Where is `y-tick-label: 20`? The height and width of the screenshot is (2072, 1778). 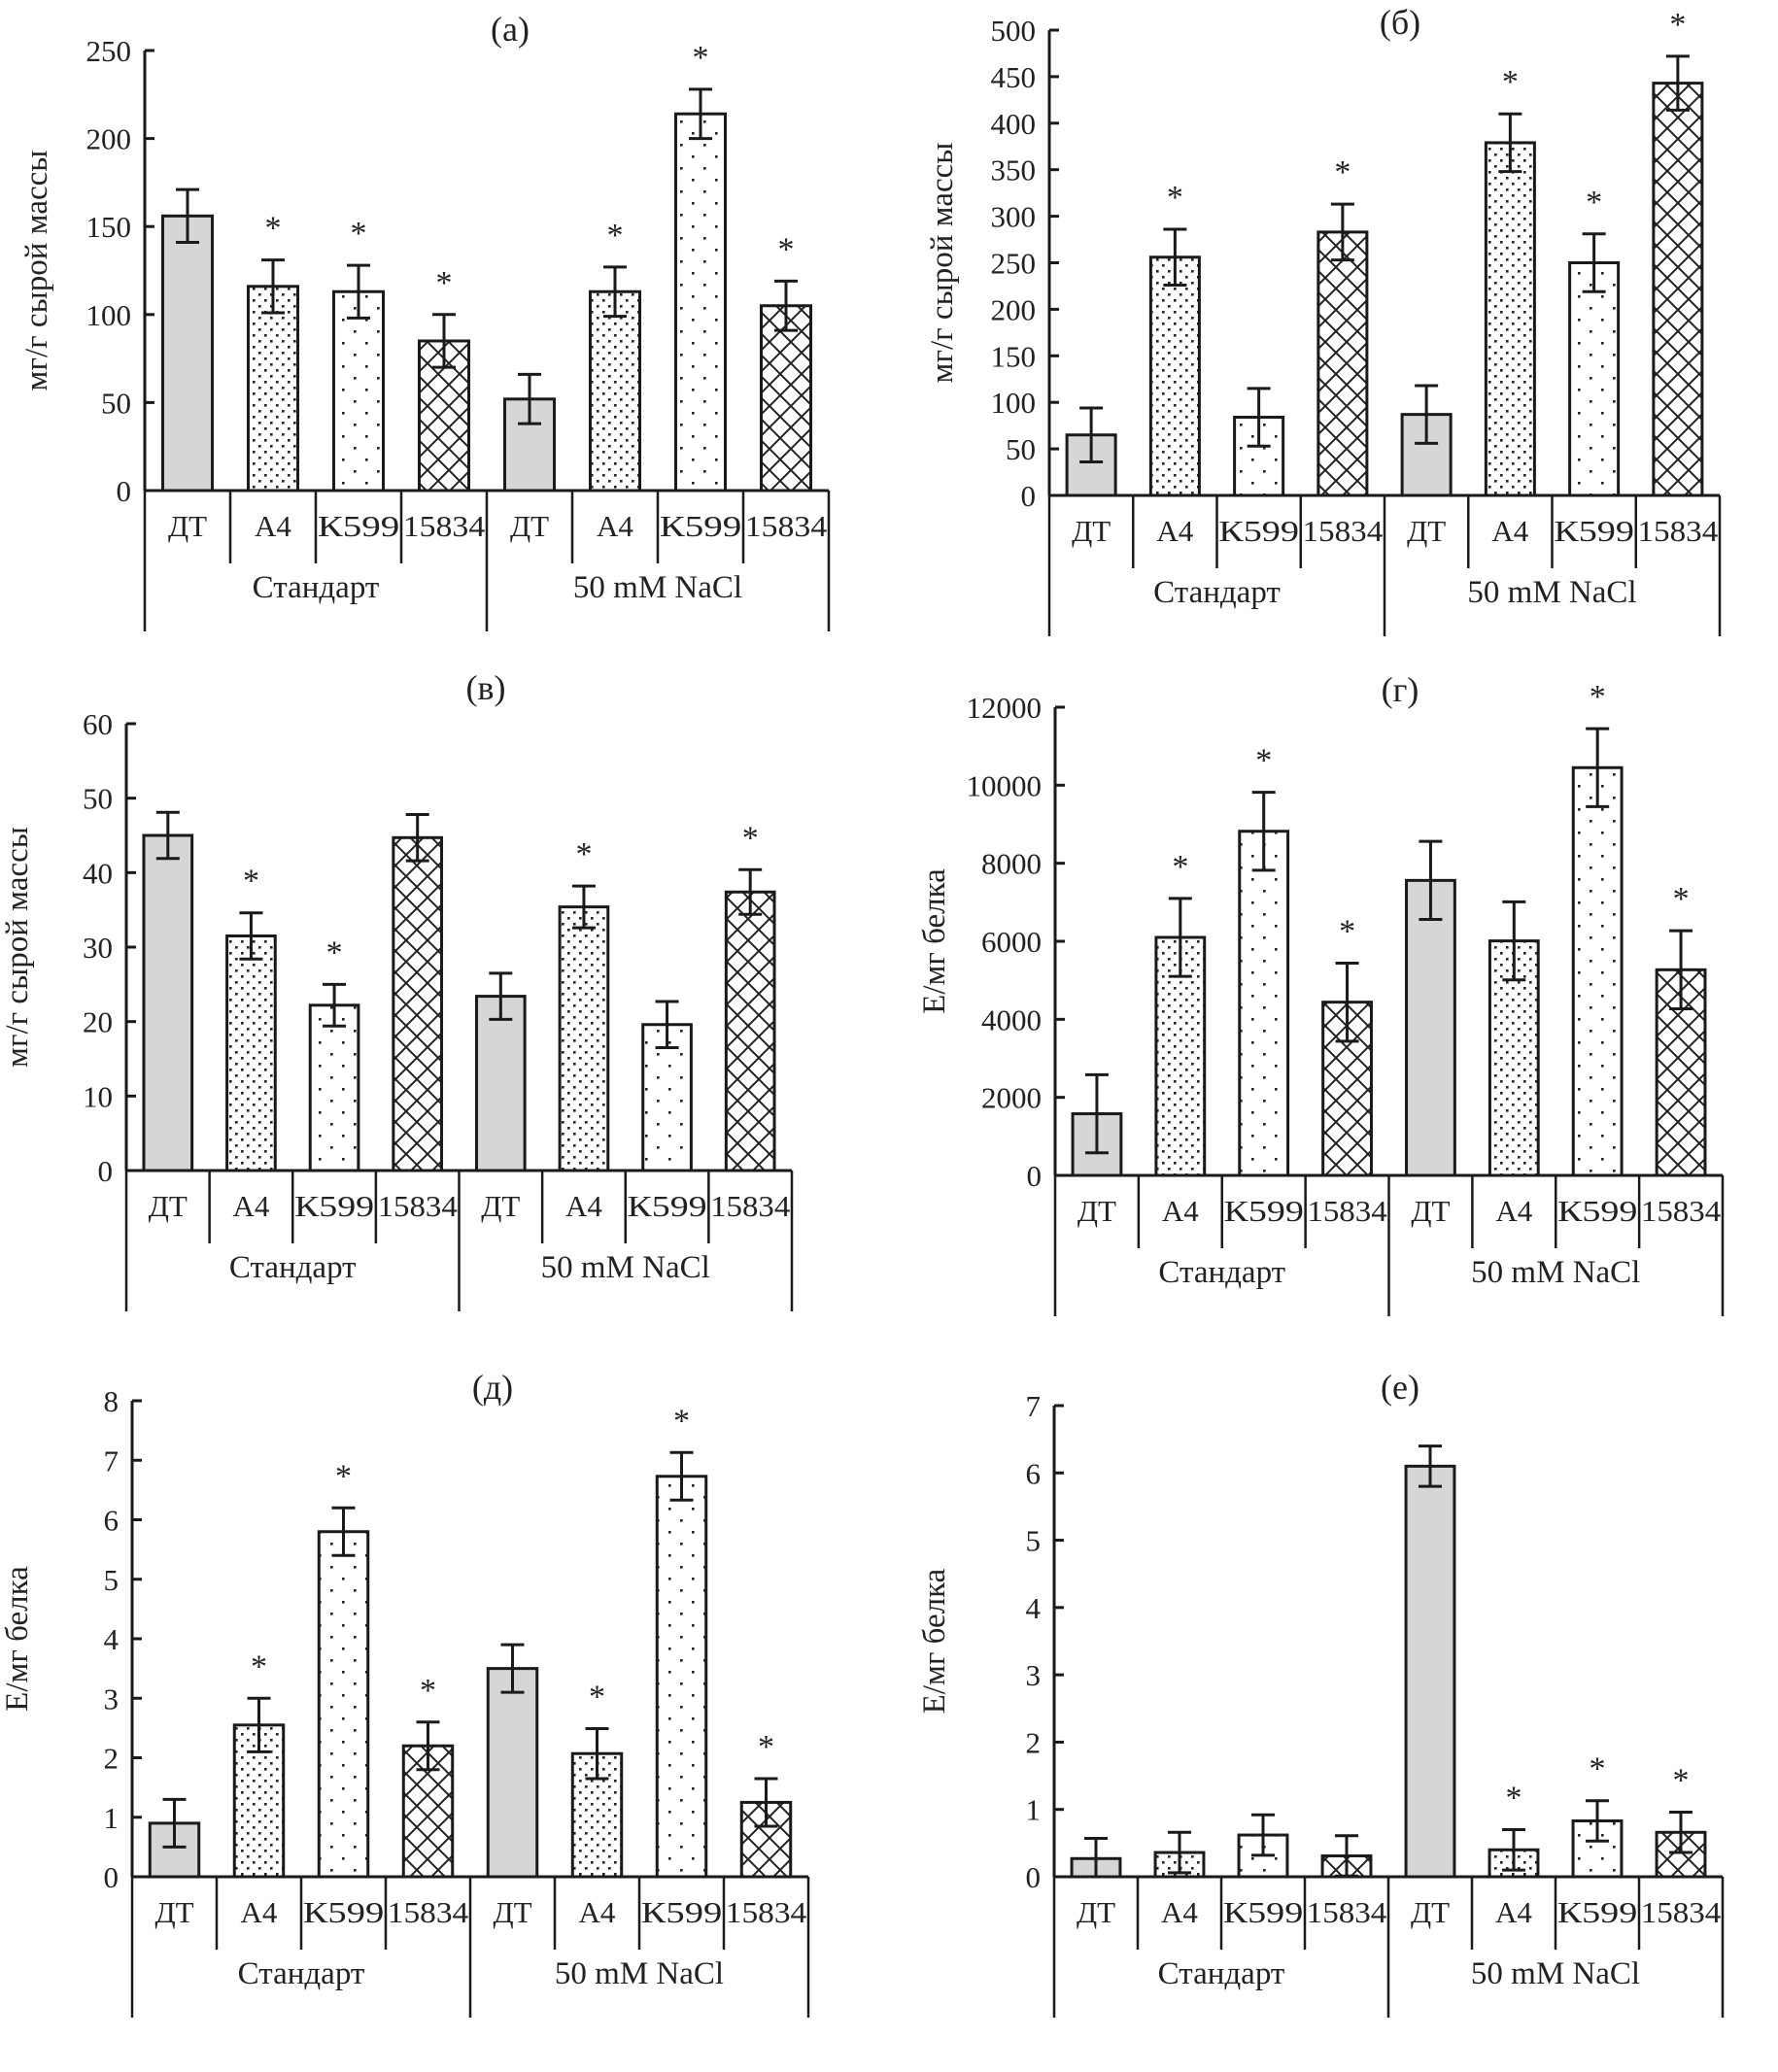 y-tick-label: 20 is located at coordinates (98, 1022).